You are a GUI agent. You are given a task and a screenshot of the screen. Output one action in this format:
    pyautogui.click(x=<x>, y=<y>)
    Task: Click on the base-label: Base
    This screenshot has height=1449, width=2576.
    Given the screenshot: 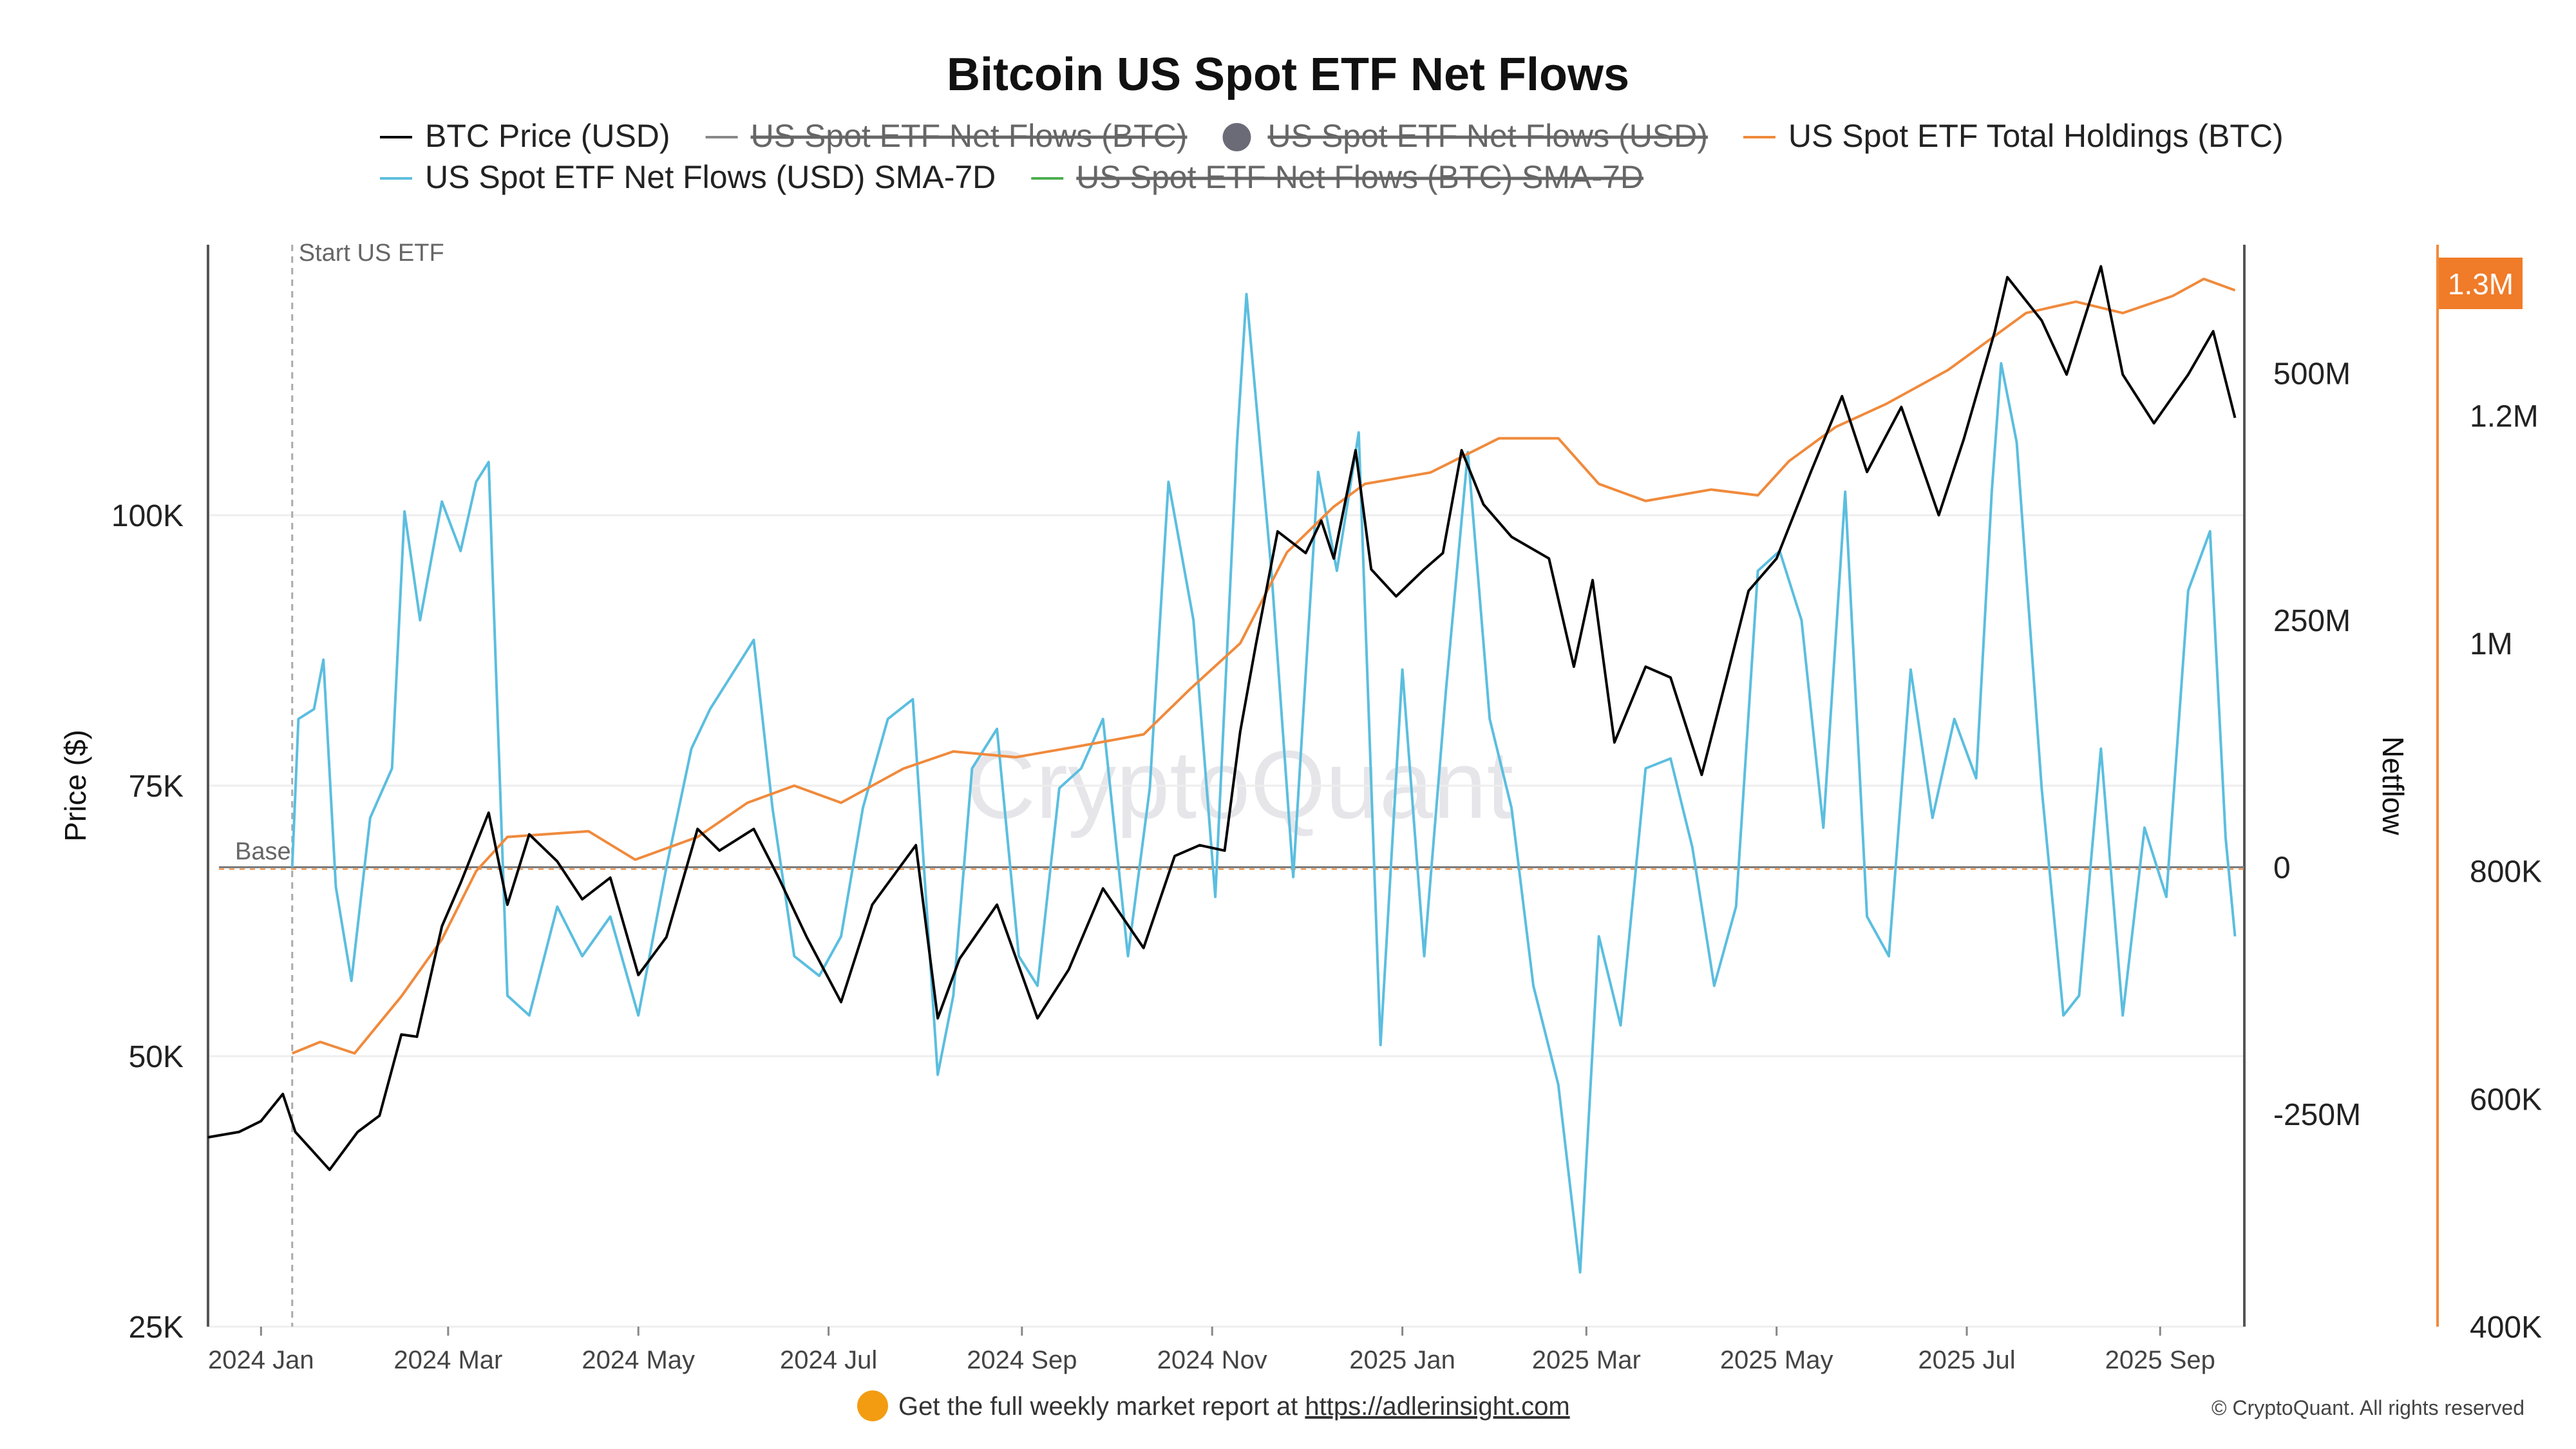 What is the action you would take?
    pyautogui.click(x=263, y=852)
    